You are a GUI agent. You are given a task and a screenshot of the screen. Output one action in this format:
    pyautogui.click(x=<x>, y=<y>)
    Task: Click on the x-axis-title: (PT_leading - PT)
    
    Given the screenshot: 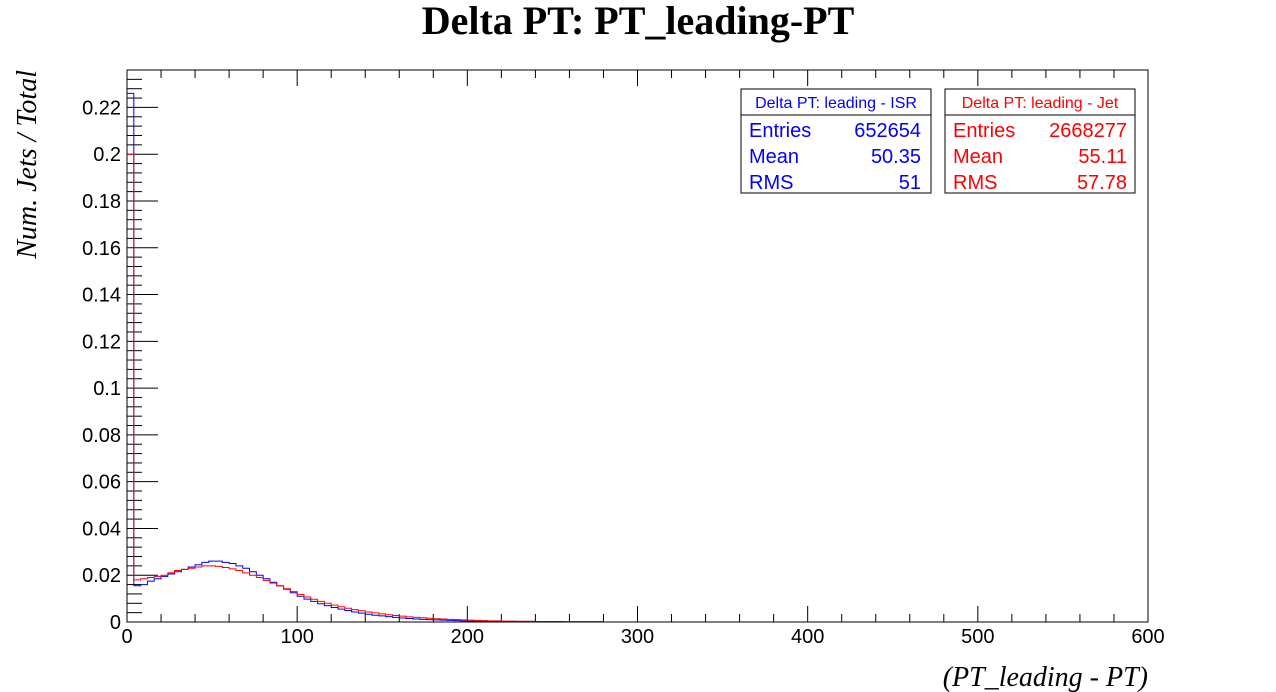 What is the action you would take?
    pyautogui.click(x=1045, y=677)
    